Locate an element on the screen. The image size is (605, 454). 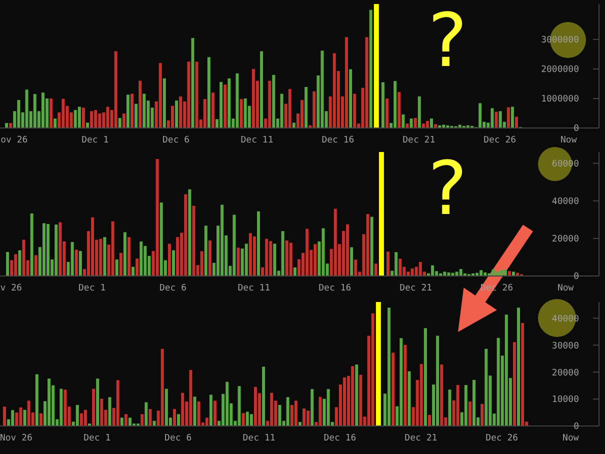
x-tick-label: Nov 26 is located at coordinates (16, 438).